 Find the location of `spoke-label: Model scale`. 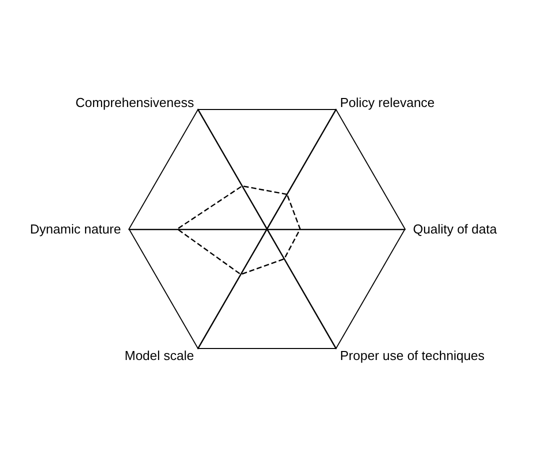

spoke-label: Model scale is located at coordinates (159, 355).